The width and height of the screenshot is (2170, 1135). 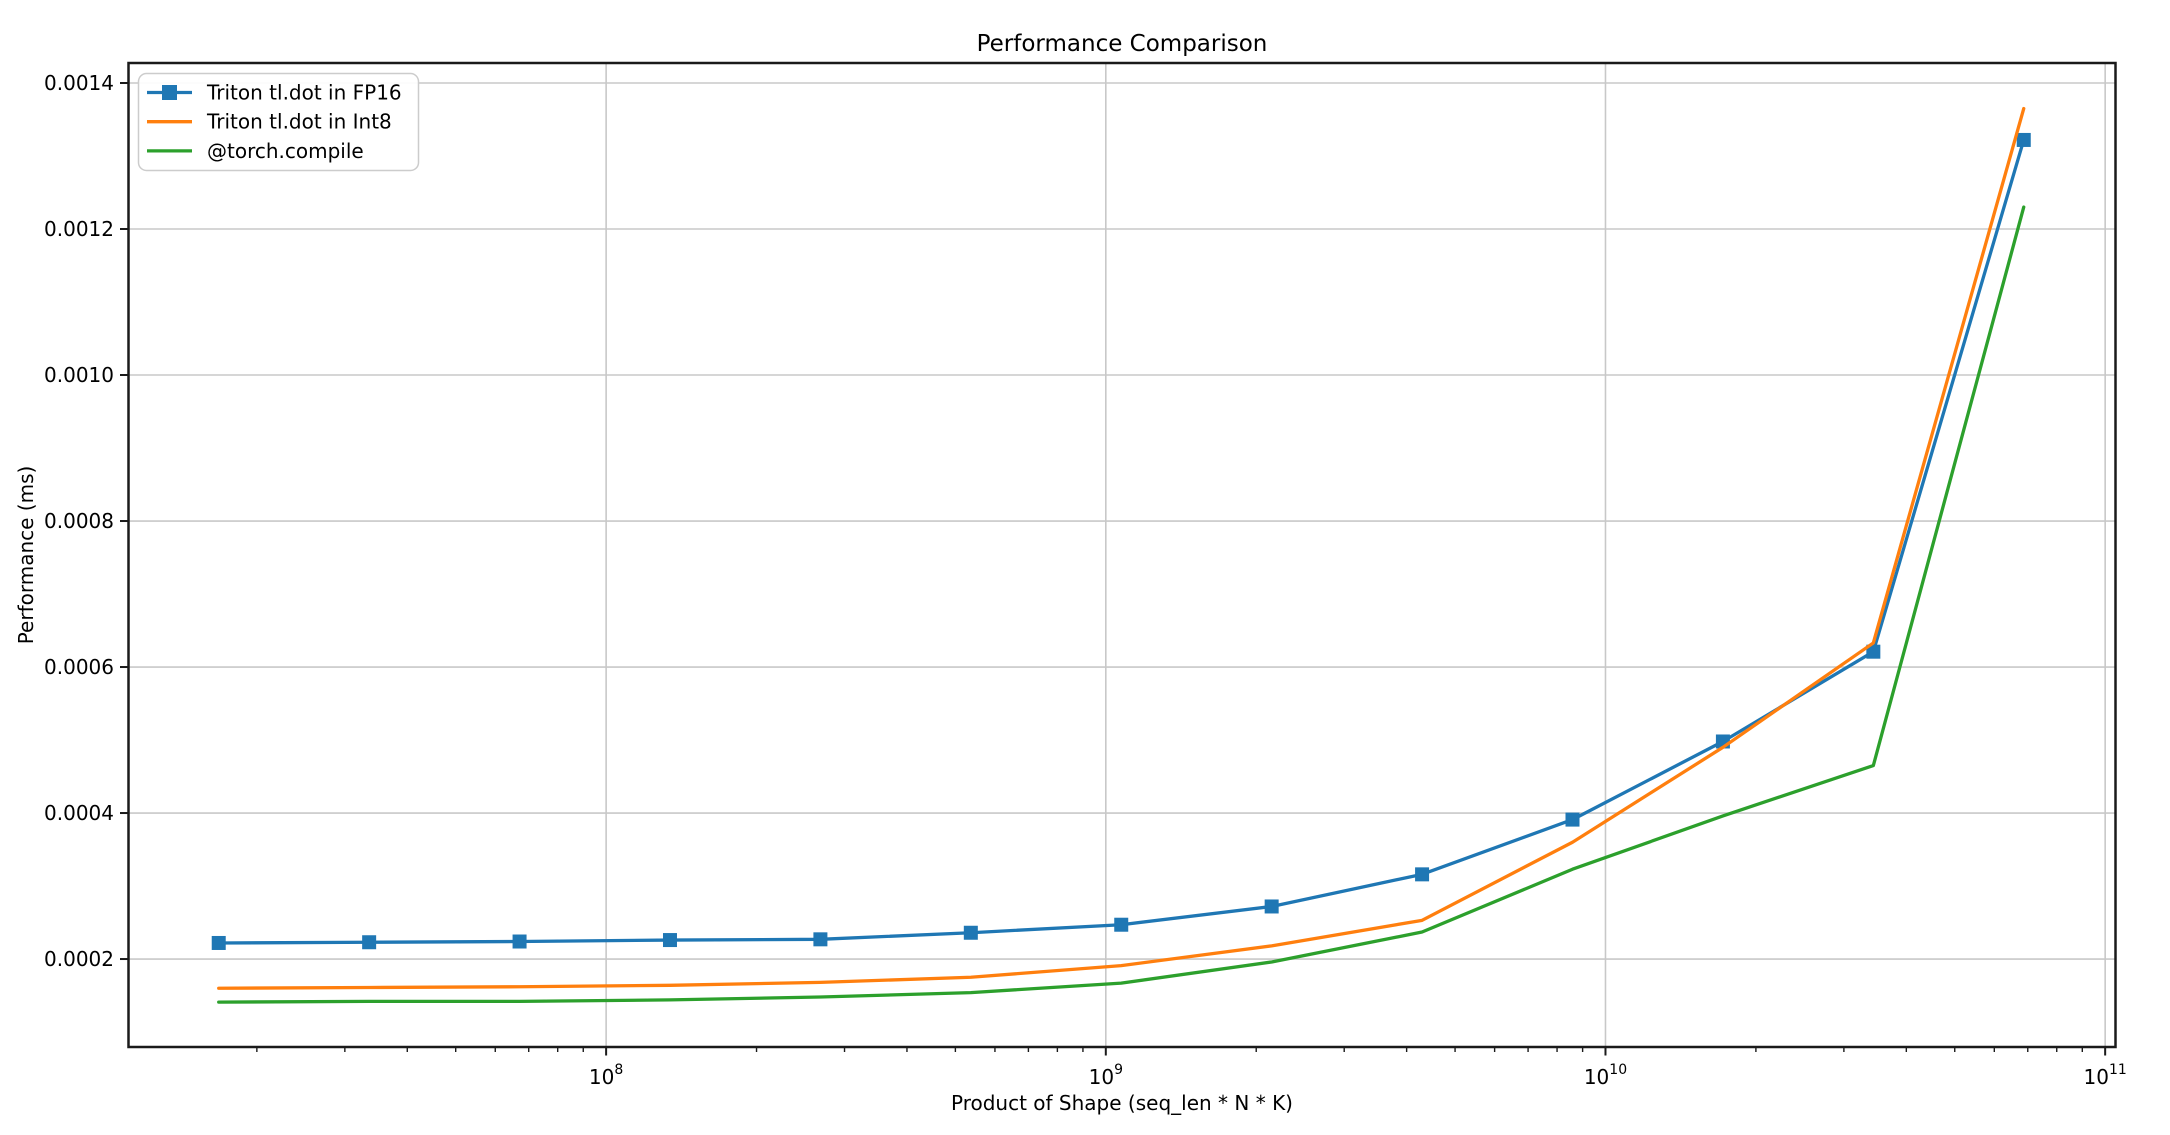 What do you see at coordinates (1106, 1075) in the screenshot?
I see `x-tick-label: 10⁹` at bounding box center [1106, 1075].